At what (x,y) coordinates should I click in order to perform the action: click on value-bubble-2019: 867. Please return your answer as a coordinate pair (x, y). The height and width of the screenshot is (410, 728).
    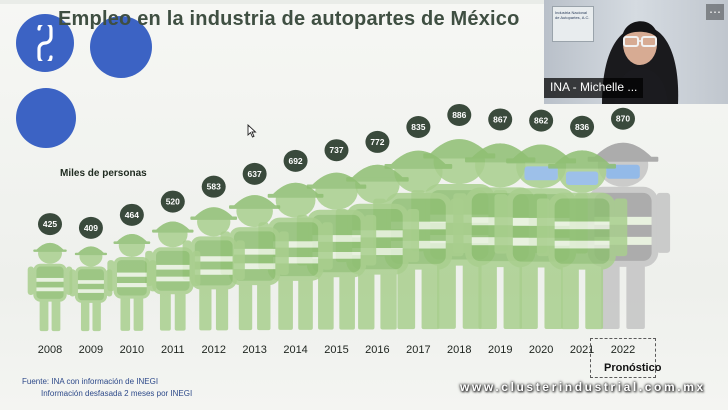
    Looking at the image, I should click on (500, 119).